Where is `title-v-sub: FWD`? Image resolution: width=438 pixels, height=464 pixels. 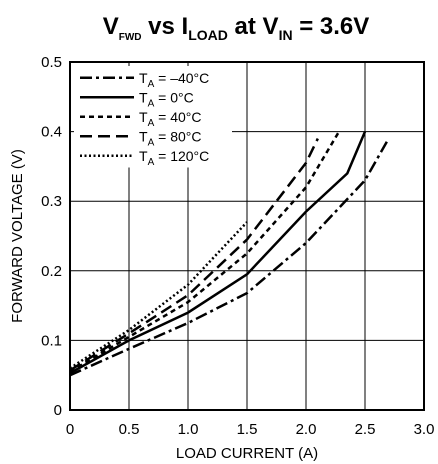
title-v-sub: FWD is located at coordinates (130, 37).